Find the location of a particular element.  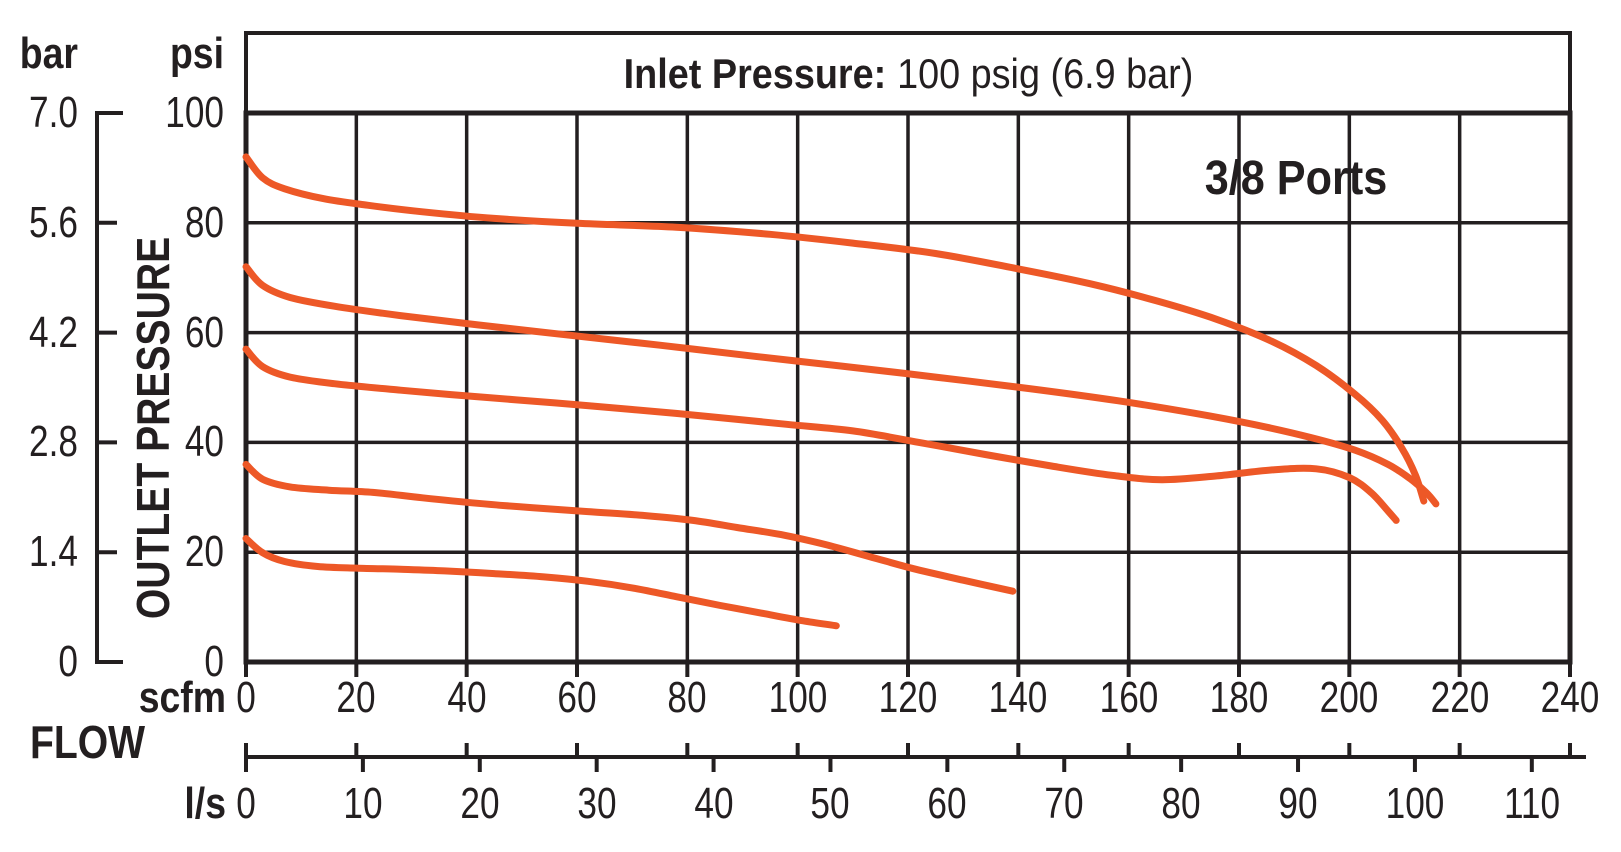

psi-tick-label: 0 is located at coordinates (214, 661).